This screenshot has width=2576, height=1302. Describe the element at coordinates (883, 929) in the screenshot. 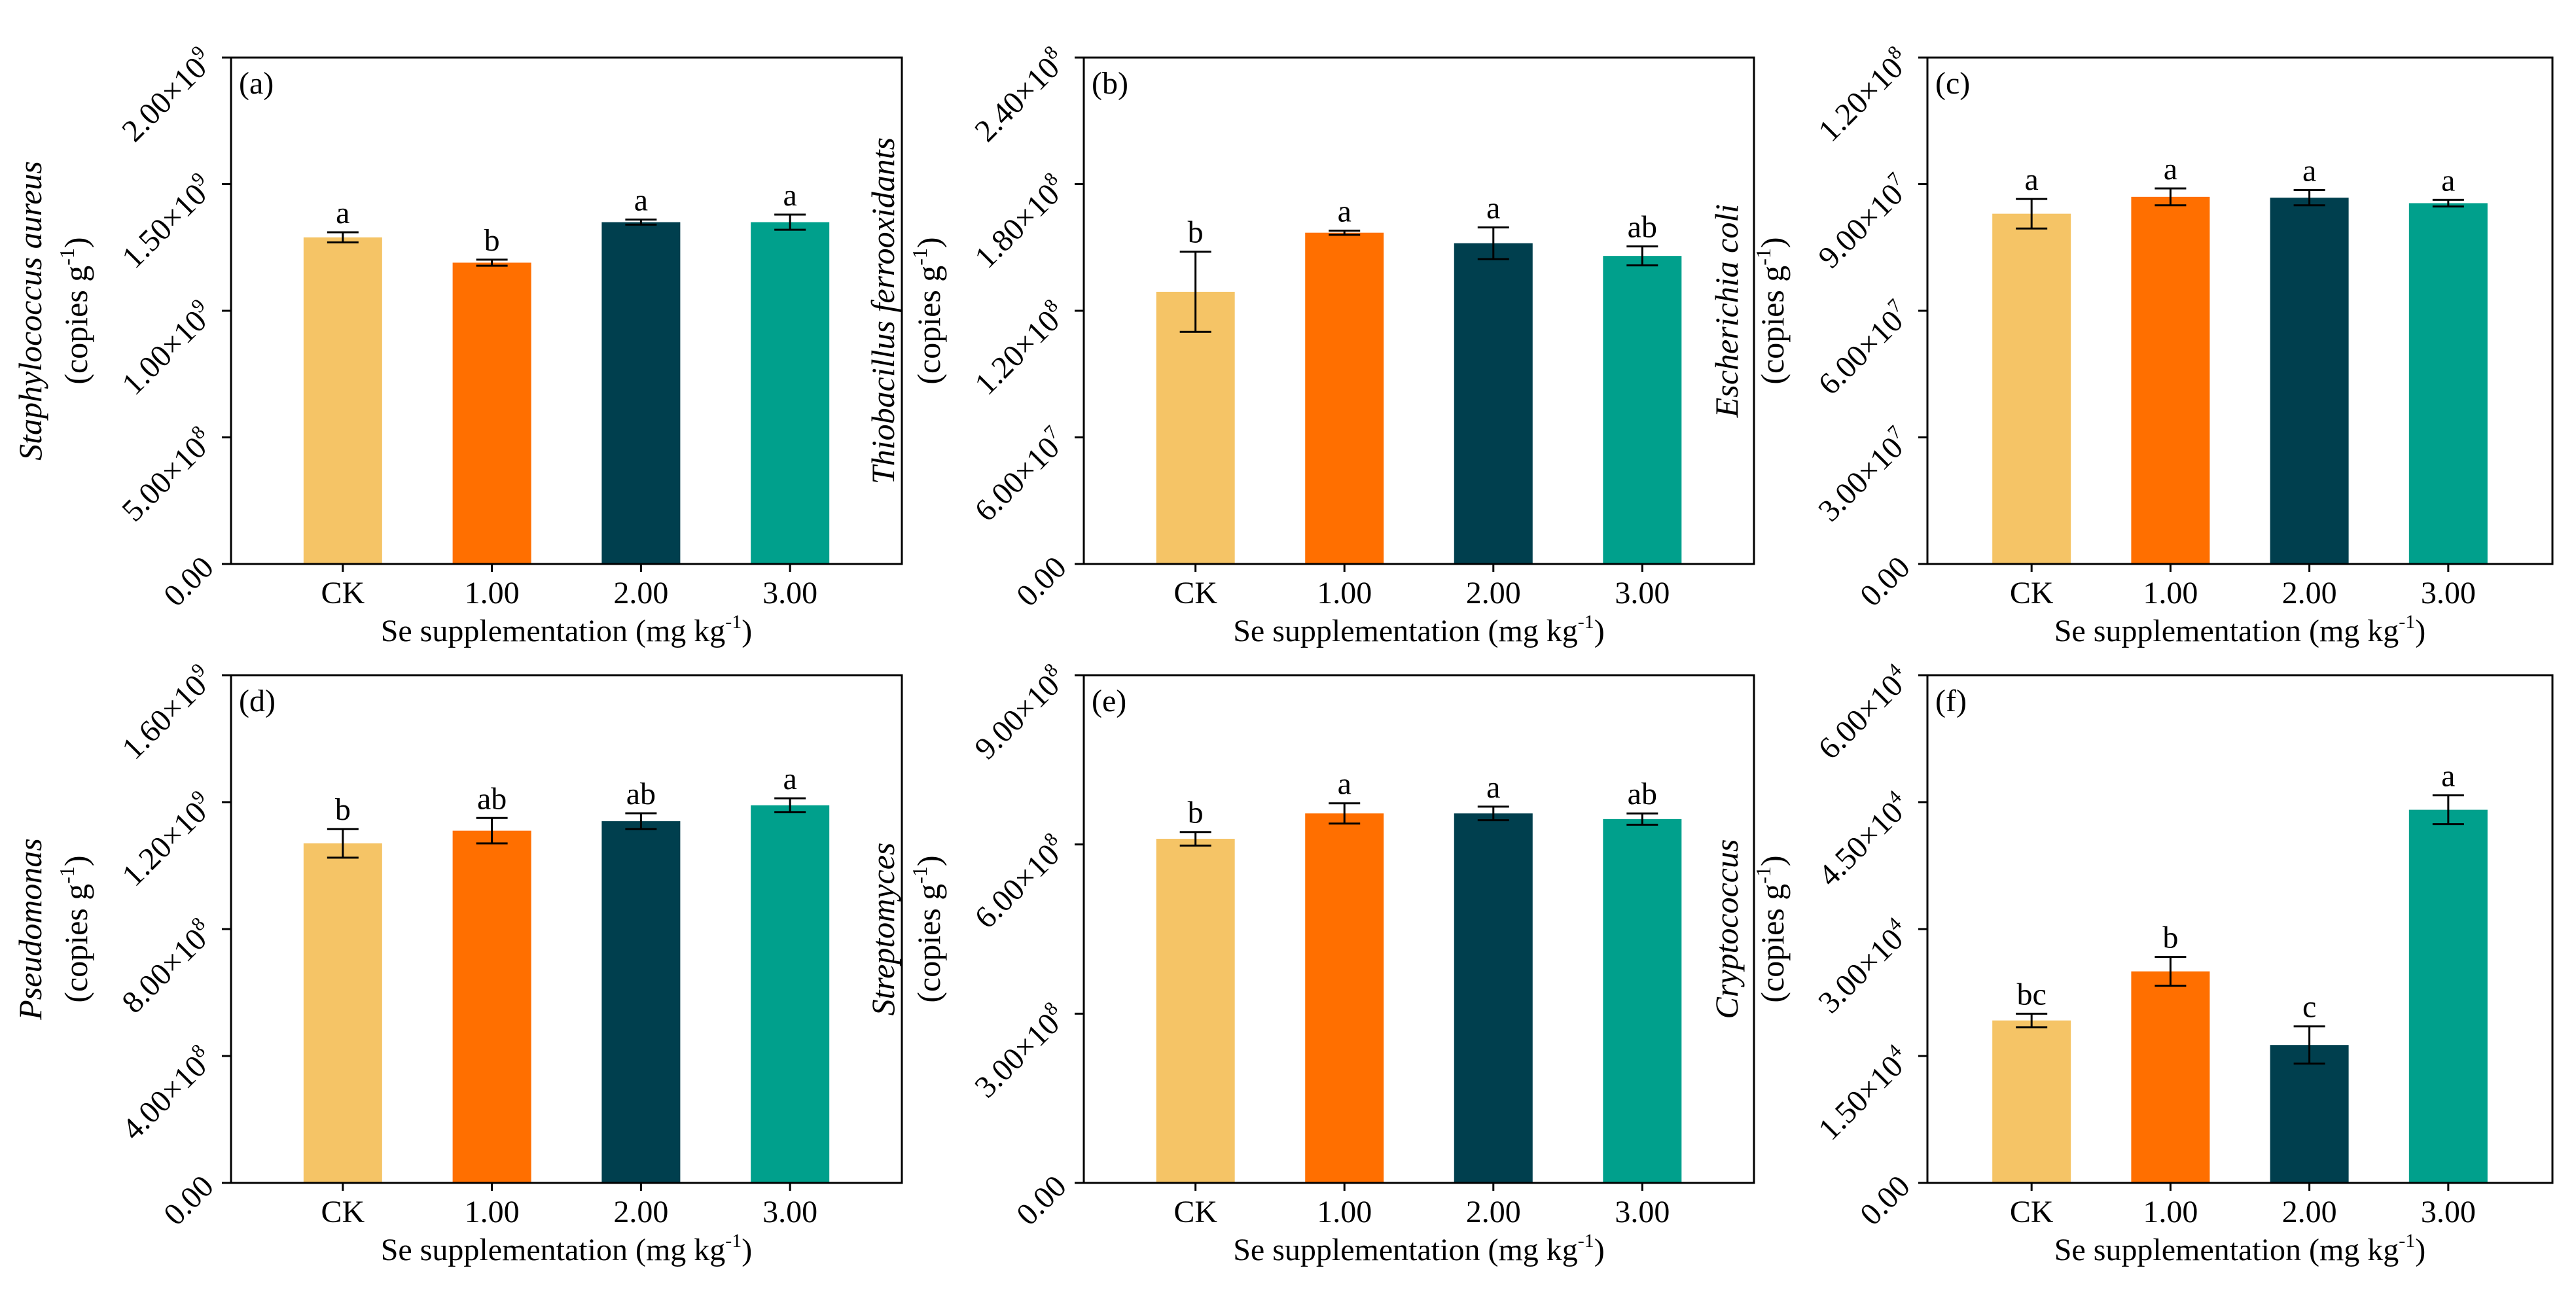

I see `y-axis-title: Streptomyces` at that location.